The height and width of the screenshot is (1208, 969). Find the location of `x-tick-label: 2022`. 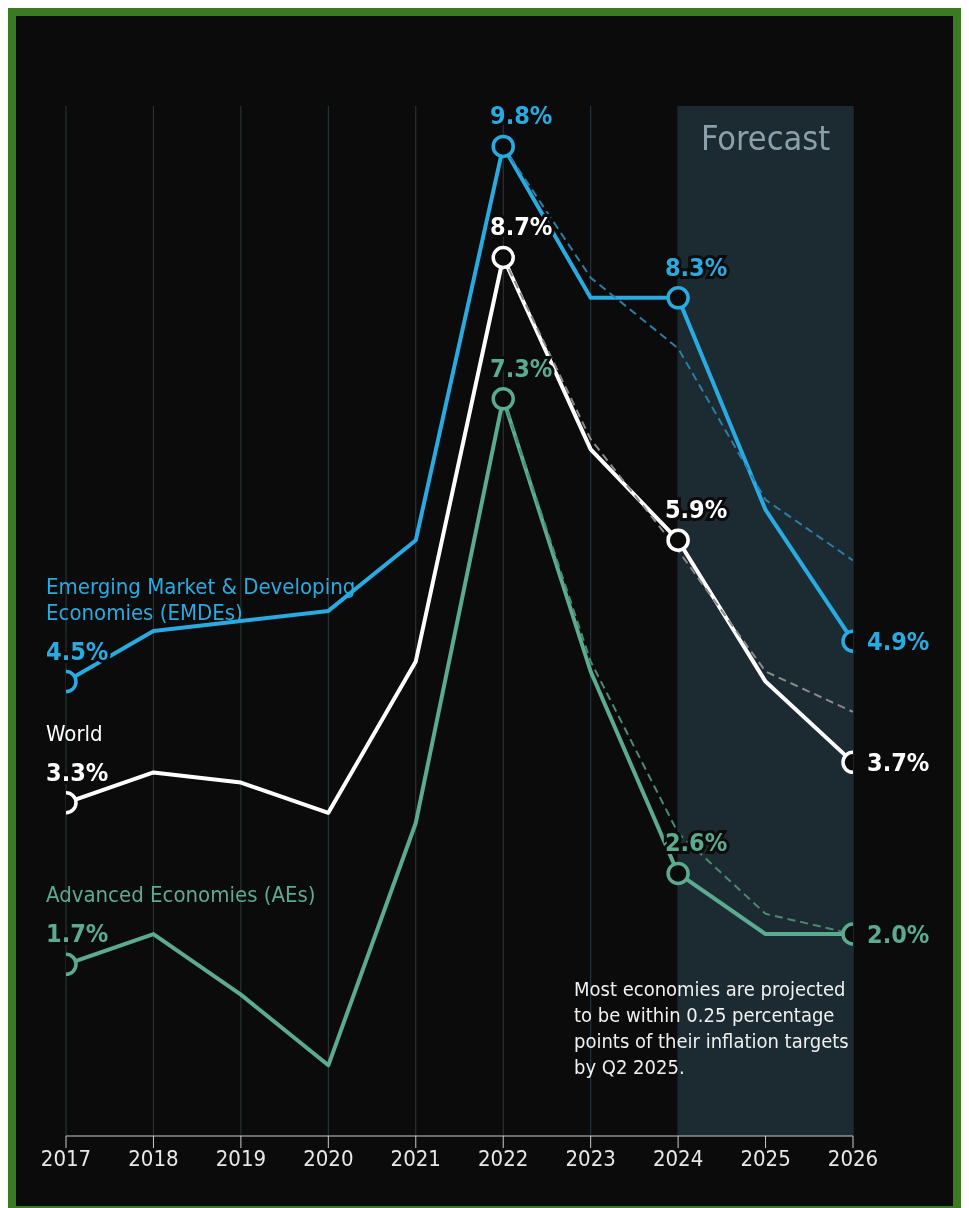

x-tick-label: 2022 is located at coordinates (503, 1158).